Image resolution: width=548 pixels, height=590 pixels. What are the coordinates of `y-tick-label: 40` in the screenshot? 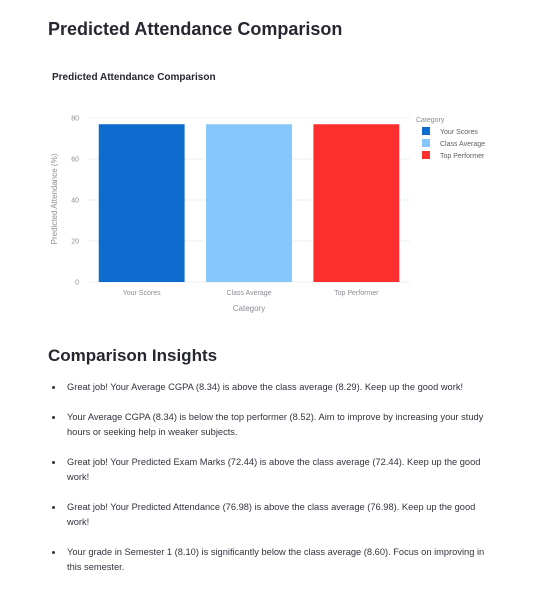 It's located at (75, 201).